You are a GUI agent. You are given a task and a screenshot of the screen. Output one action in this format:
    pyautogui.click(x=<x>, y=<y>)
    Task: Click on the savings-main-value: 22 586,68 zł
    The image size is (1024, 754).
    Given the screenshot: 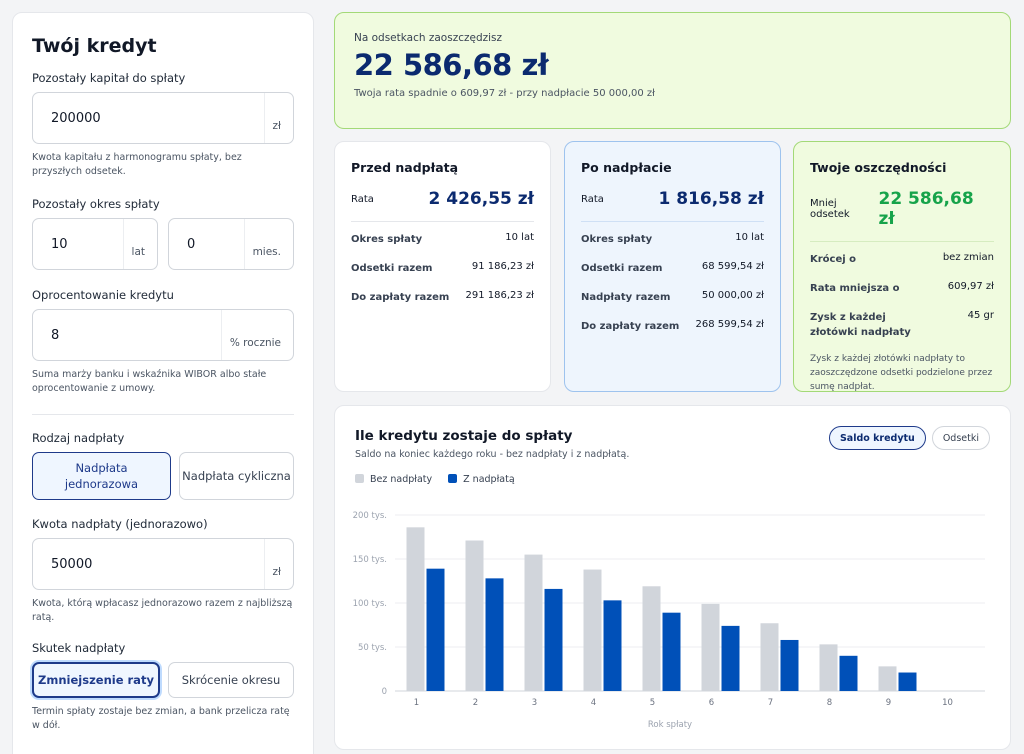 What is the action you would take?
    pyautogui.click(x=926, y=209)
    